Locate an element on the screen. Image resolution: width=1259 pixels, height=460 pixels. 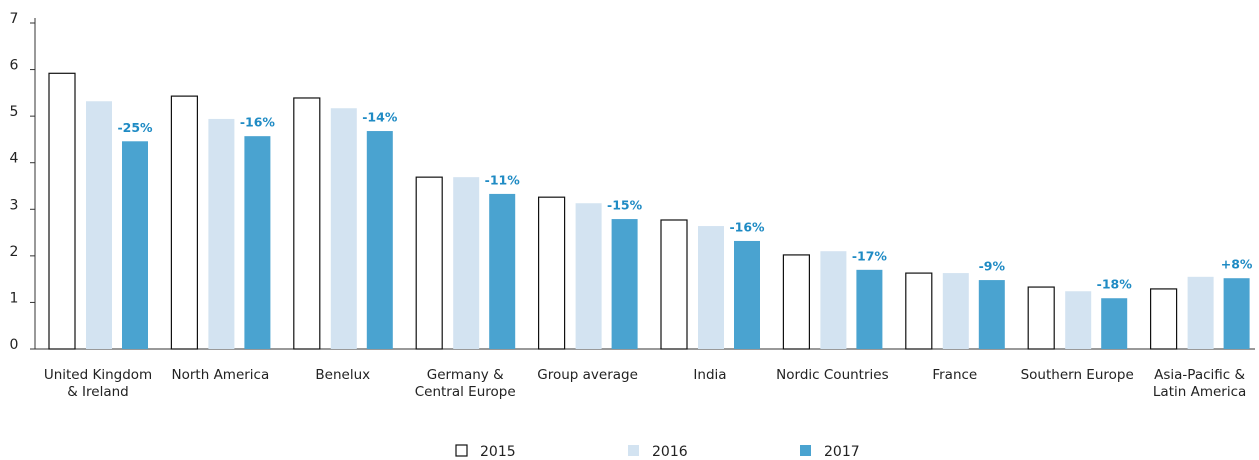
x-tick-label: Group average is located at coordinates (587, 375).